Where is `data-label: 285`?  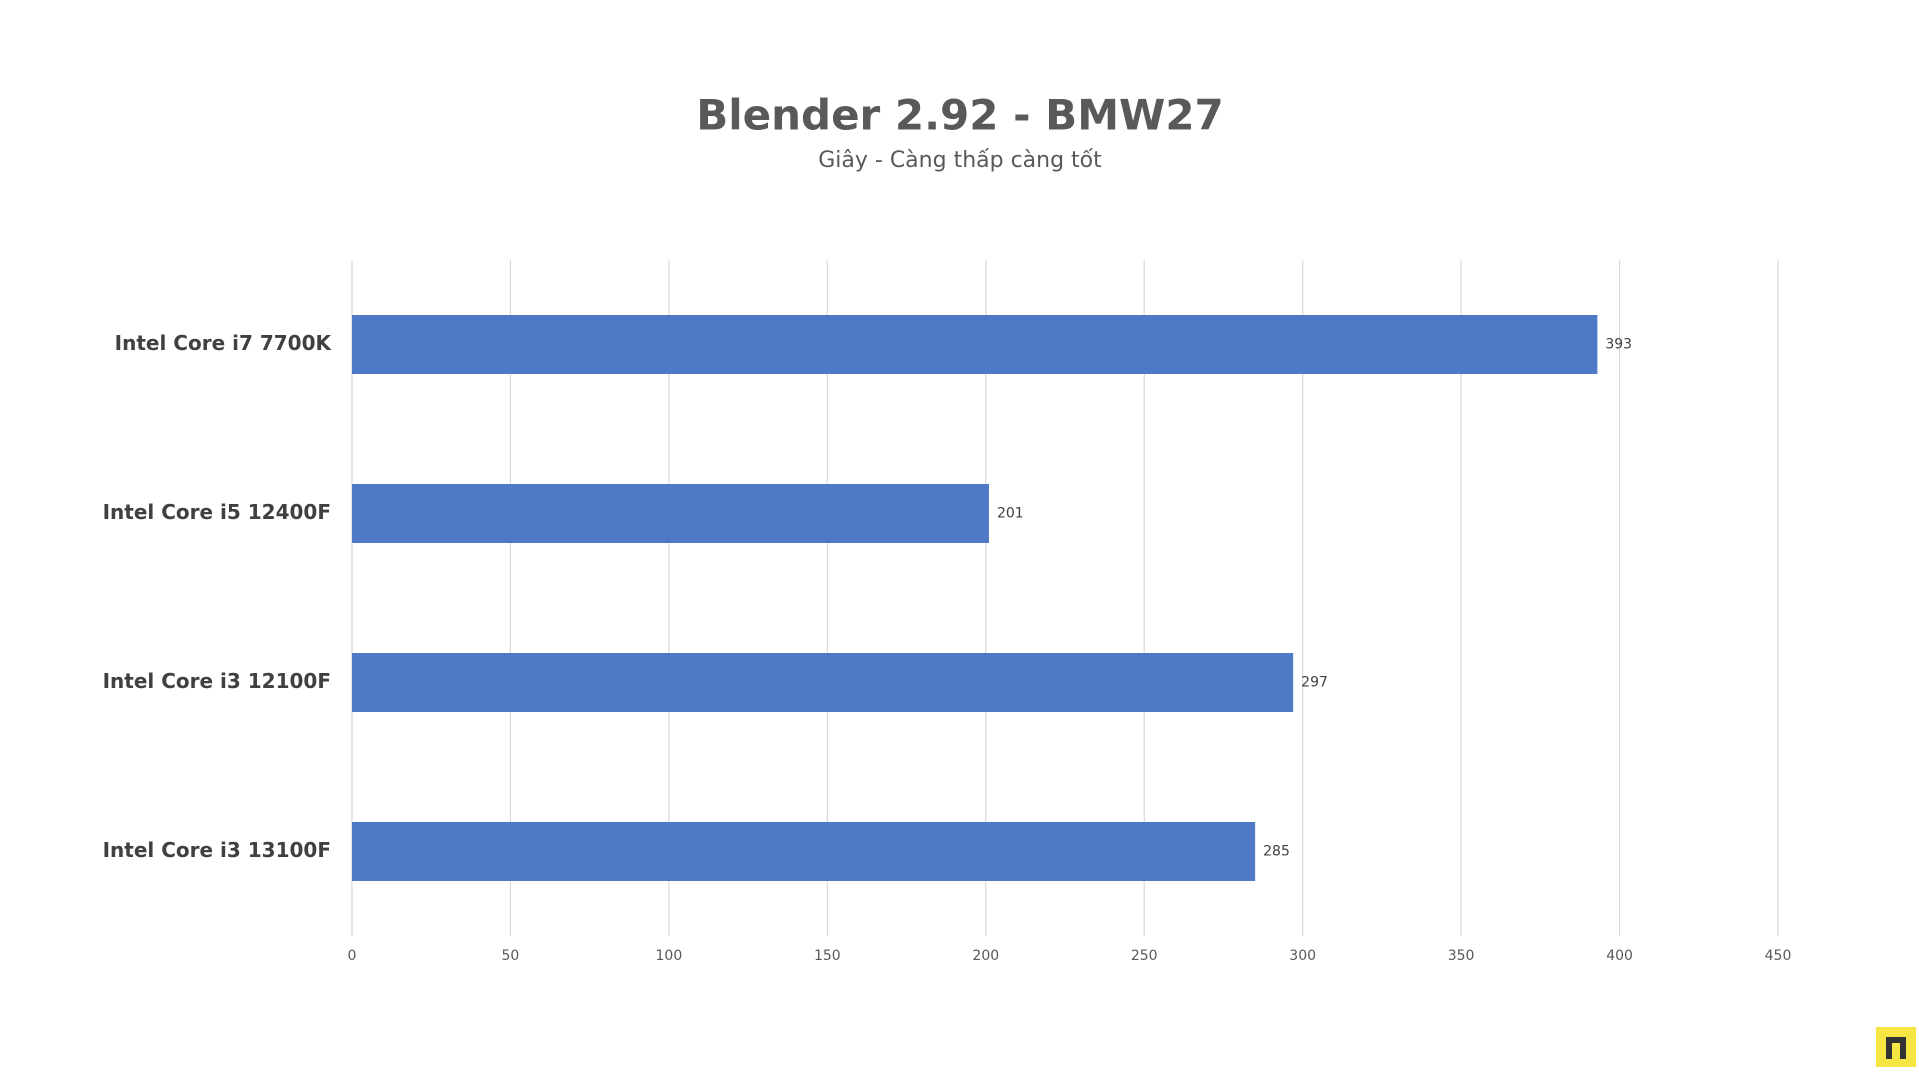 data-label: 285 is located at coordinates (1276, 852).